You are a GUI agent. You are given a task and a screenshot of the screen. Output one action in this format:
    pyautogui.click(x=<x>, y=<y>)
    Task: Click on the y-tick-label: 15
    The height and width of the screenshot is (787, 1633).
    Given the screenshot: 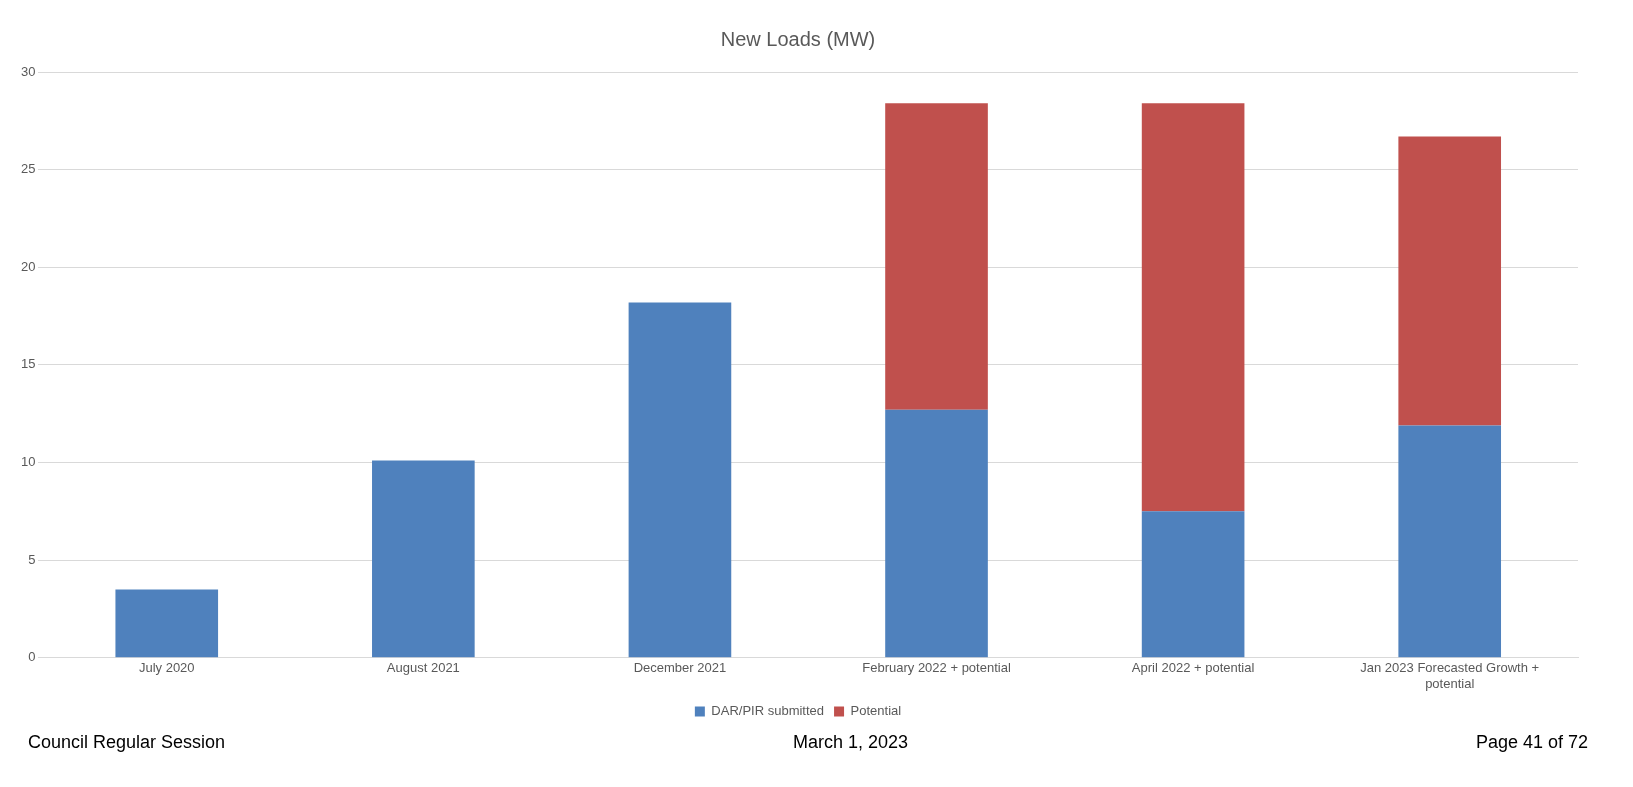 What is the action you would take?
    pyautogui.click(x=28, y=364)
    